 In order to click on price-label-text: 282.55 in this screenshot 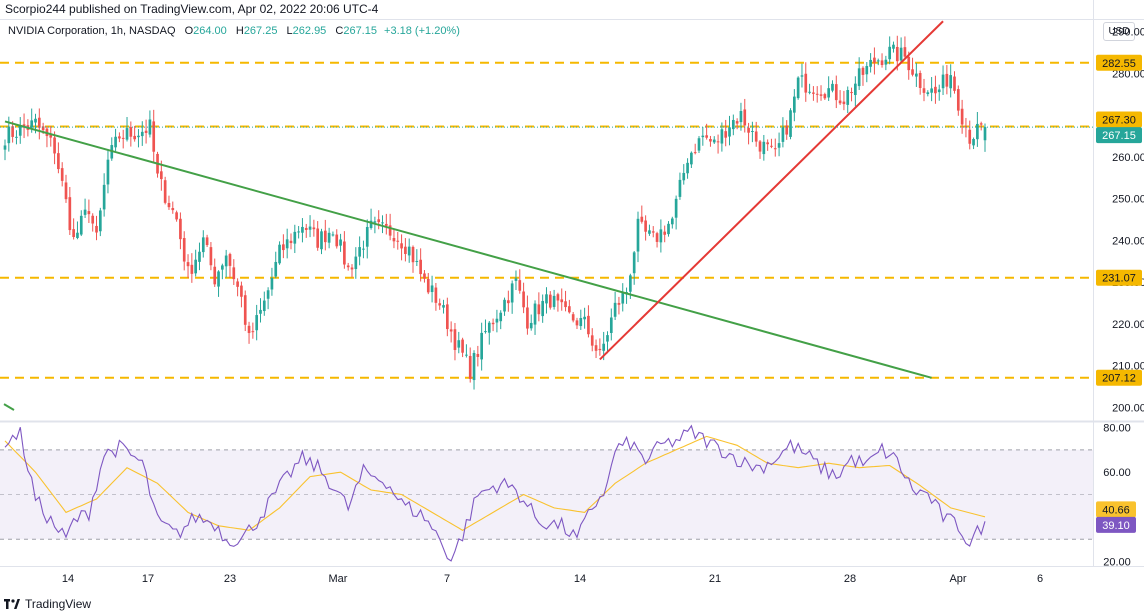, I will do `click(1119, 64)`.